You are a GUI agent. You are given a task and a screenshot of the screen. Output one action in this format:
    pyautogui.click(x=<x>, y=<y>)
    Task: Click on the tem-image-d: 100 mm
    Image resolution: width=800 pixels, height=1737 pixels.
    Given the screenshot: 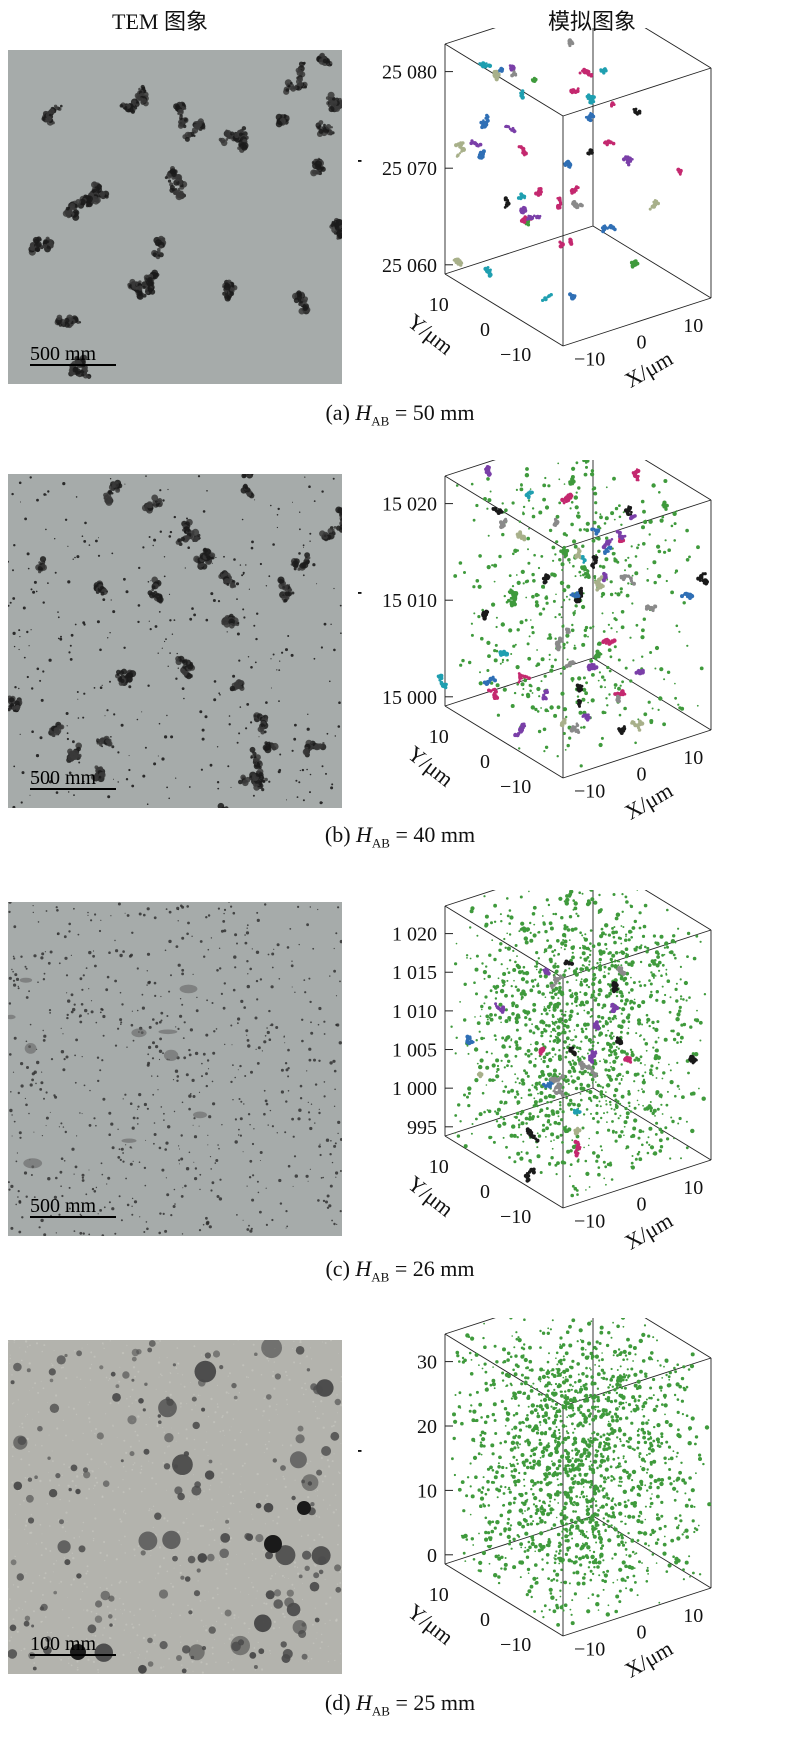 What is the action you would take?
    pyautogui.click(x=175, y=1507)
    